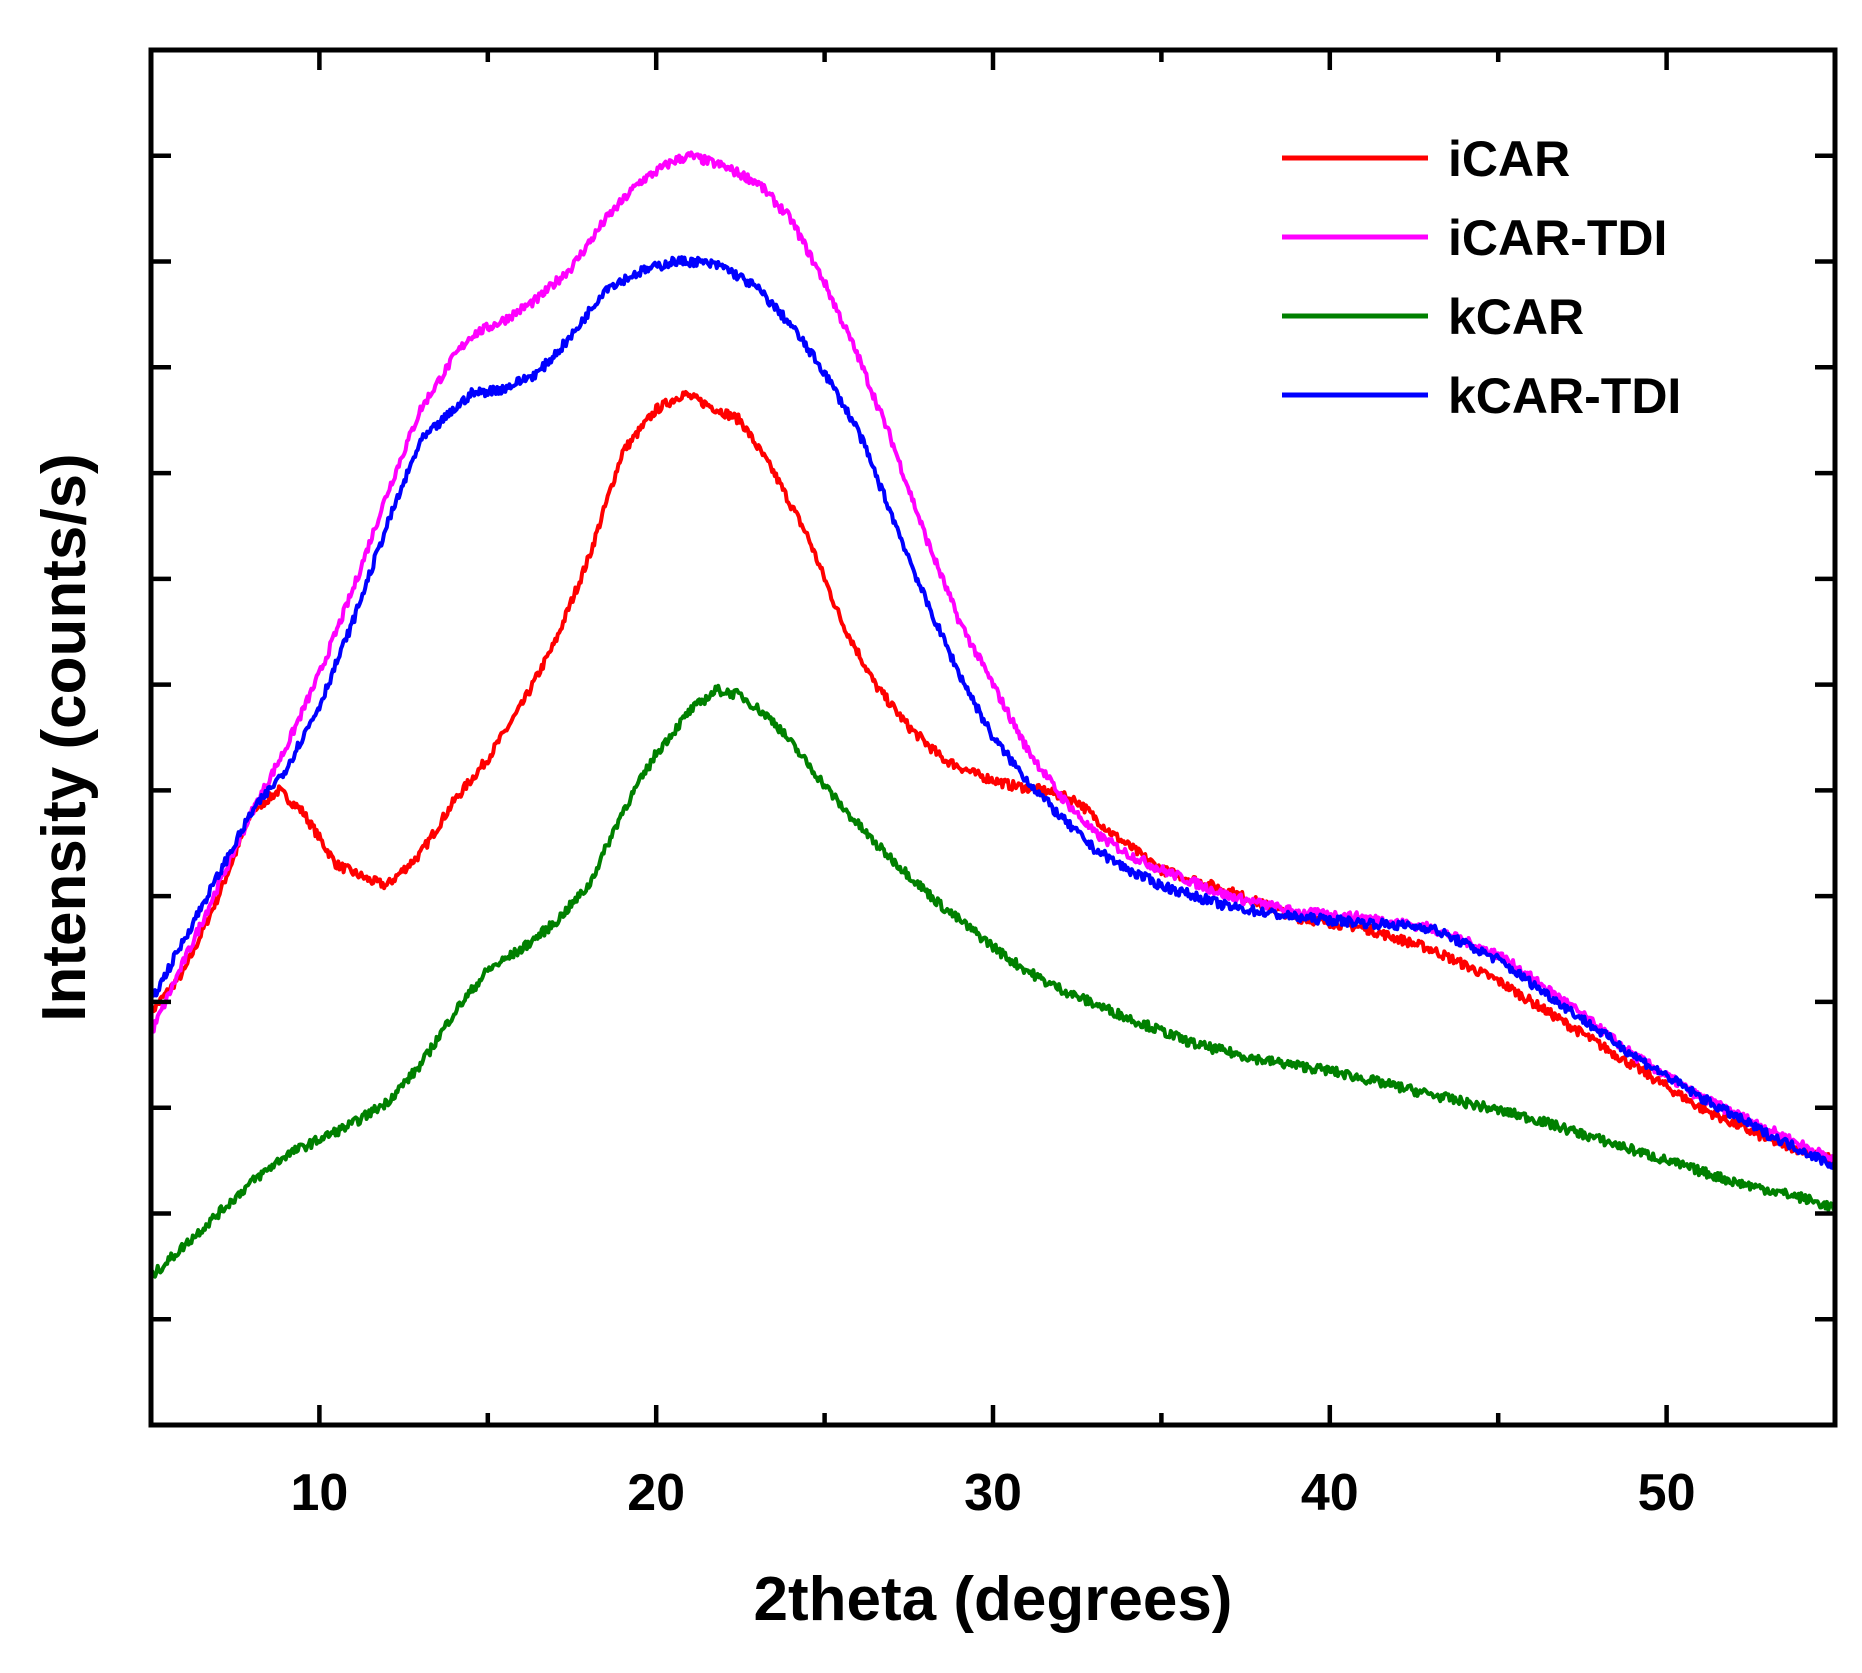  What do you see at coordinates (1516, 317) in the screenshot?
I see `legend-label: kCAR` at bounding box center [1516, 317].